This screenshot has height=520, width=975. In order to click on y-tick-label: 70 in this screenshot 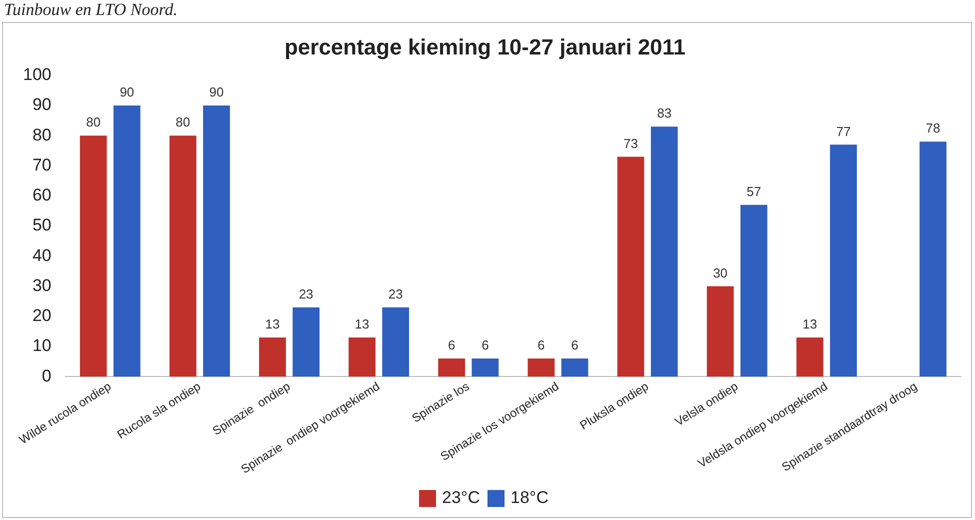, I will do `click(42, 164)`.